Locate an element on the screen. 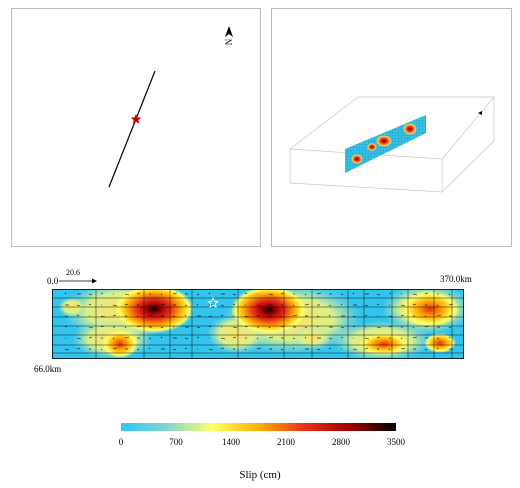 The width and height of the screenshot is (520, 488). slip-distribution-map is located at coordinates (258, 324).